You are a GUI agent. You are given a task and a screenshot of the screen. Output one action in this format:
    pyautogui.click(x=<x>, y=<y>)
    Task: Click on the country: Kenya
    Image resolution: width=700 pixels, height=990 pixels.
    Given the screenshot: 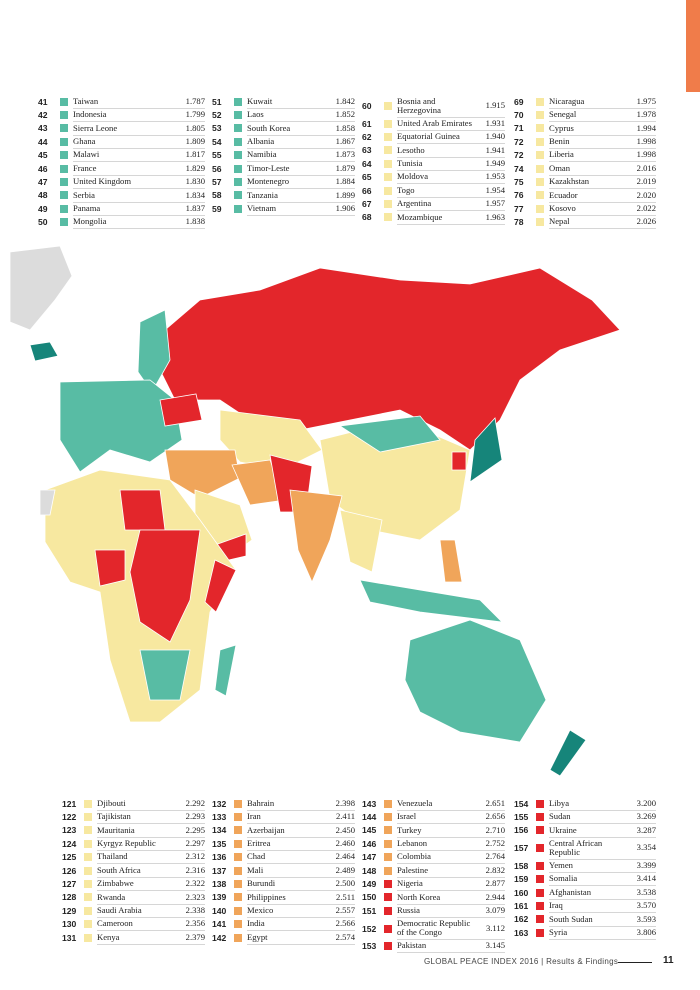 What is the action you would take?
    pyautogui.click(x=108, y=936)
    